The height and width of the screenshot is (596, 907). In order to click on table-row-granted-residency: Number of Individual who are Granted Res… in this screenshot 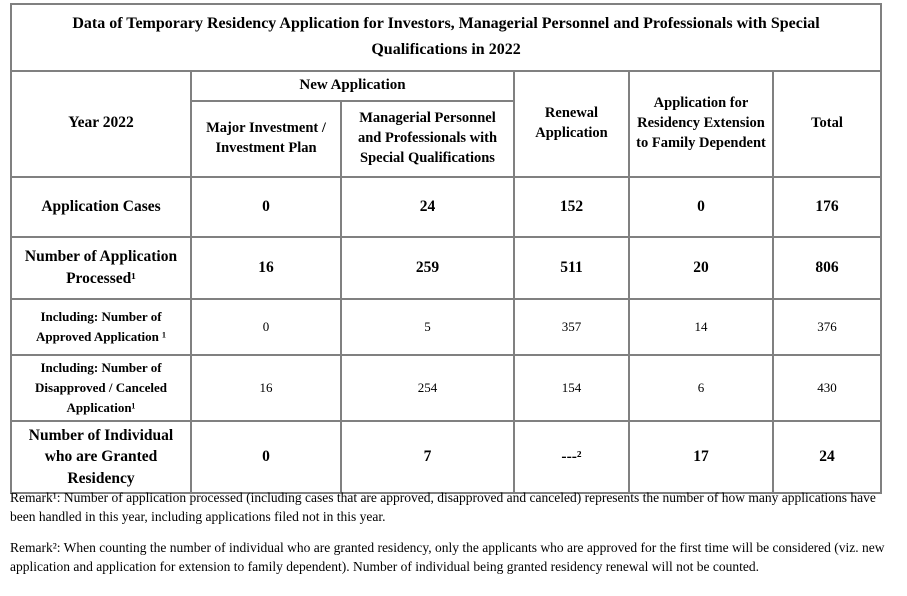, I will do `click(446, 457)`.